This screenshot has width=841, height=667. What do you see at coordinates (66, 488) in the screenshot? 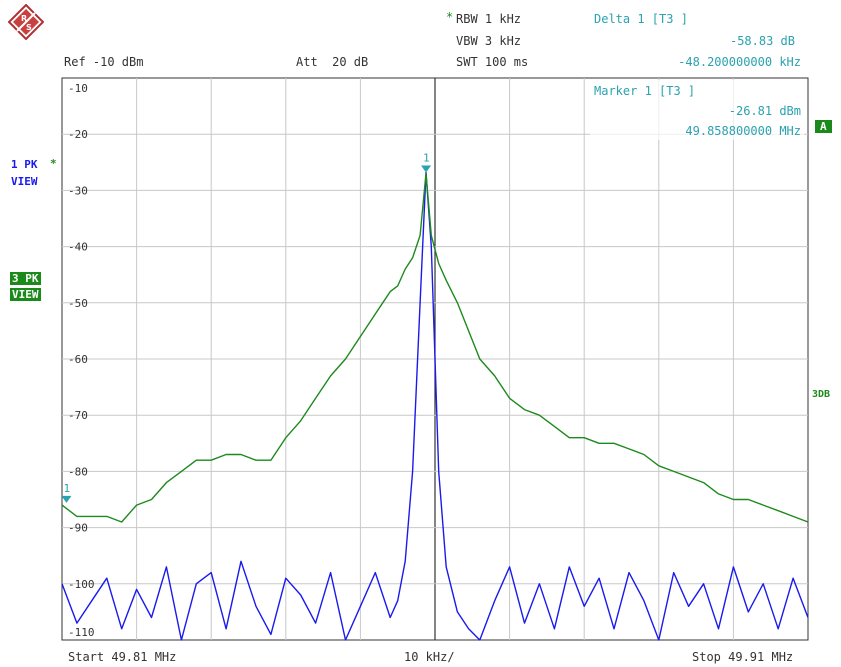
I see `delta-marker-label: 1` at bounding box center [66, 488].